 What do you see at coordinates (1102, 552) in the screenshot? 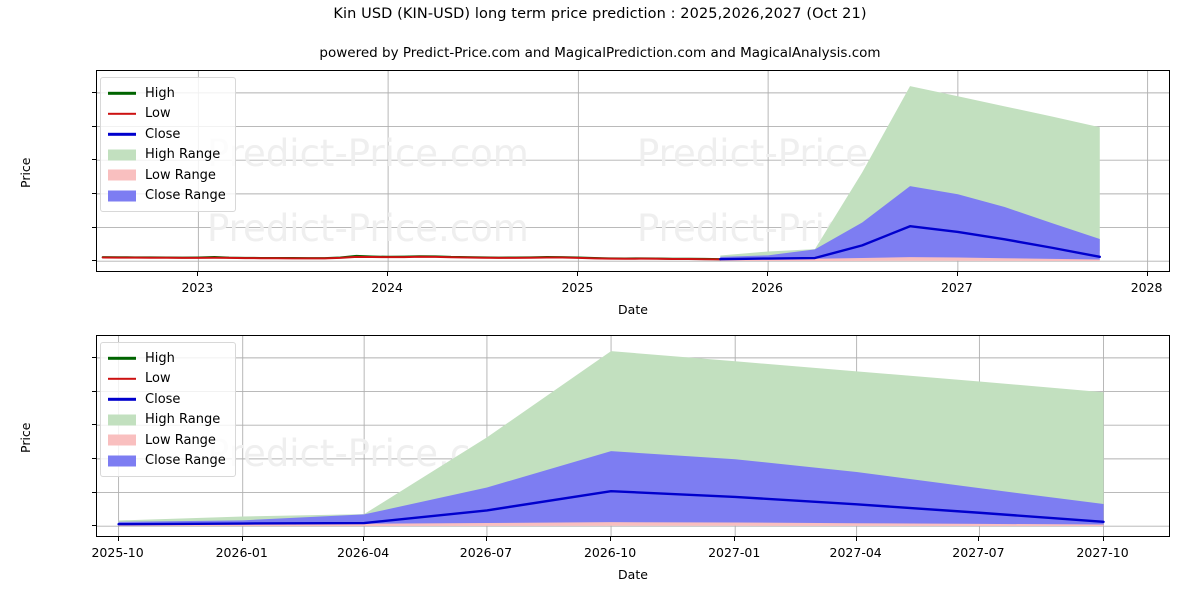
I see `x-tick-label: 2027-10` at bounding box center [1102, 552].